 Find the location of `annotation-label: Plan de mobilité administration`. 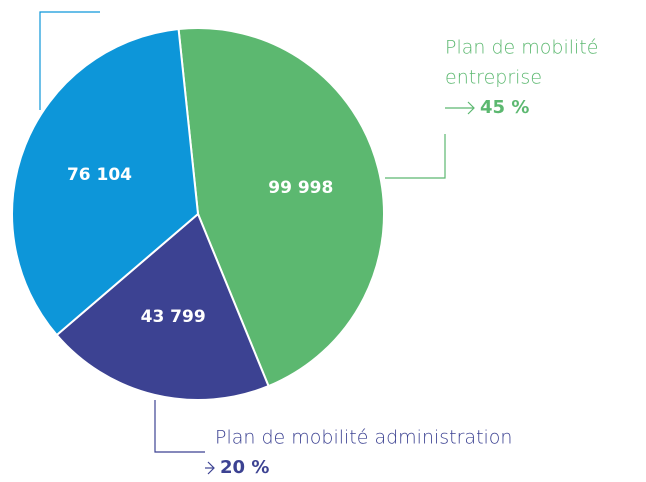

annotation-label: Plan de mobilité administration is located at coordinates (363, 438).